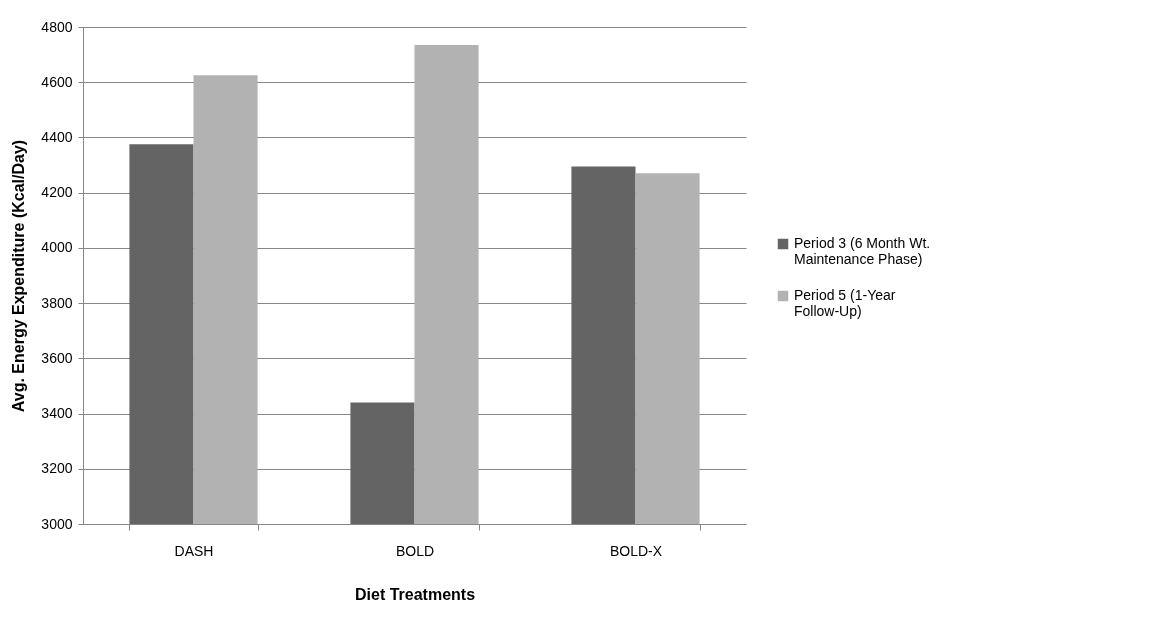  I want to click on x-axis-title: Diet Treatments, so click(415, 594).